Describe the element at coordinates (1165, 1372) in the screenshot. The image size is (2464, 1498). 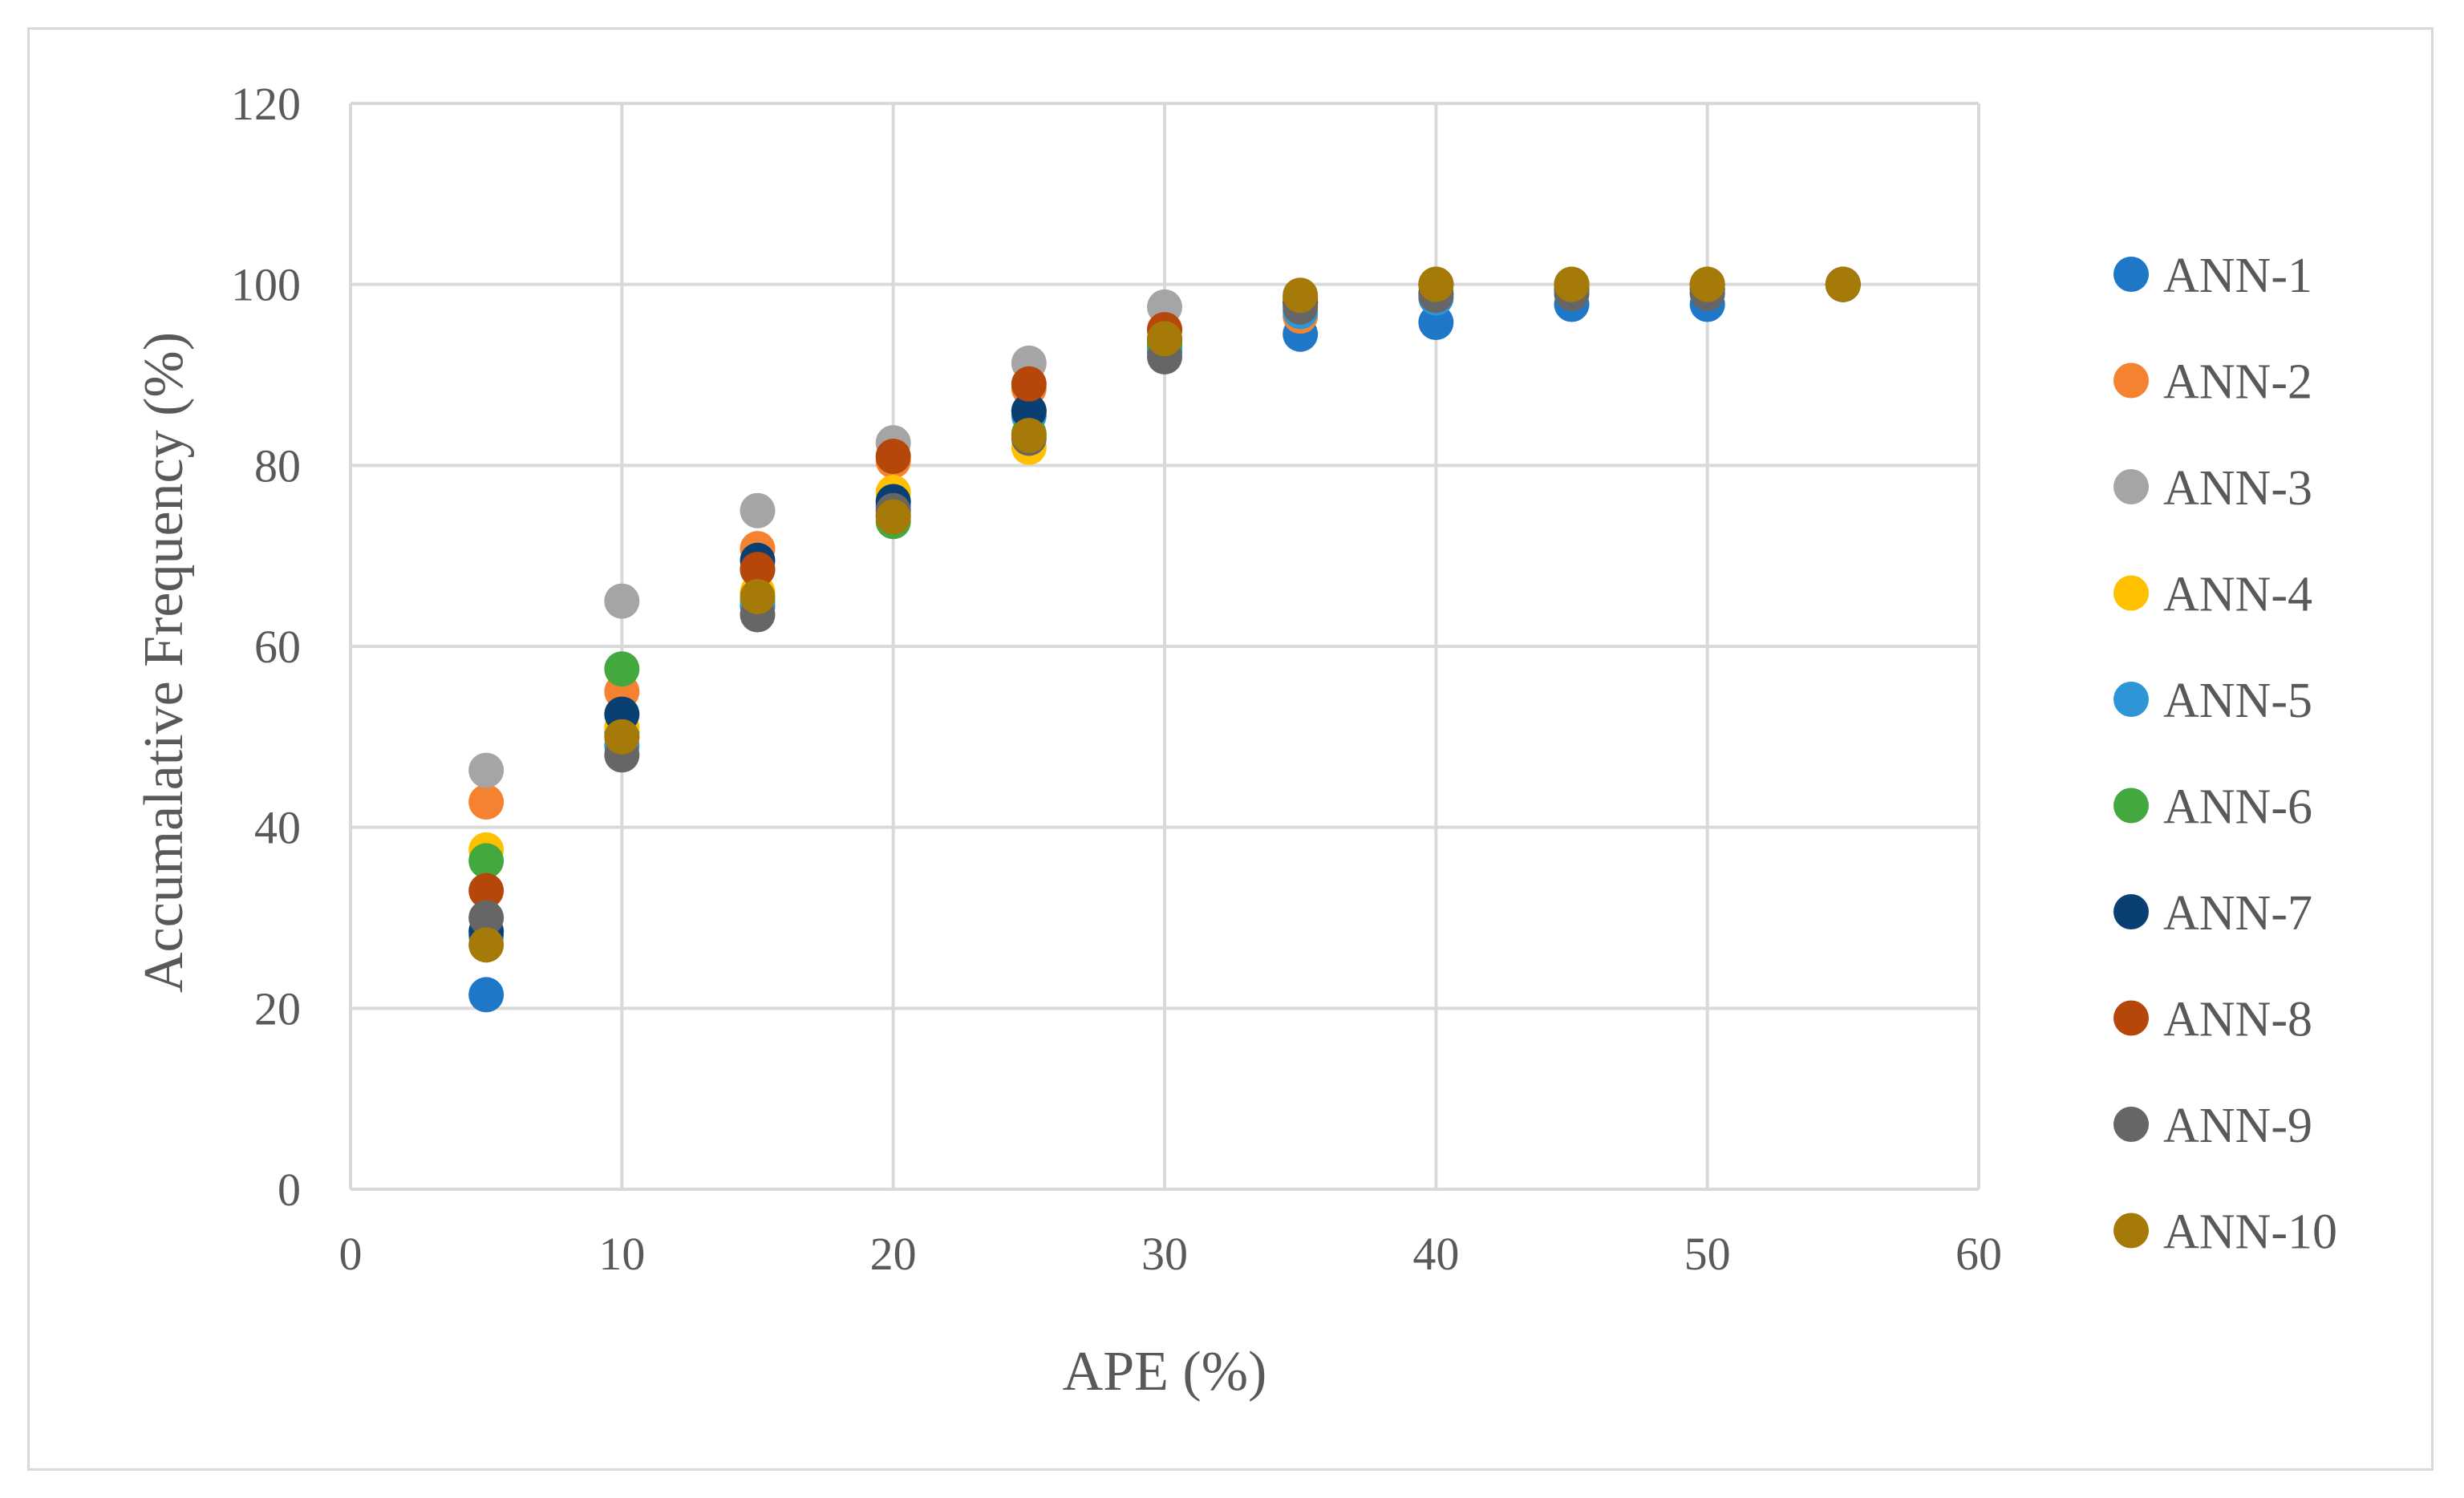
I see `x-axis-title: APE (%)` at that location.